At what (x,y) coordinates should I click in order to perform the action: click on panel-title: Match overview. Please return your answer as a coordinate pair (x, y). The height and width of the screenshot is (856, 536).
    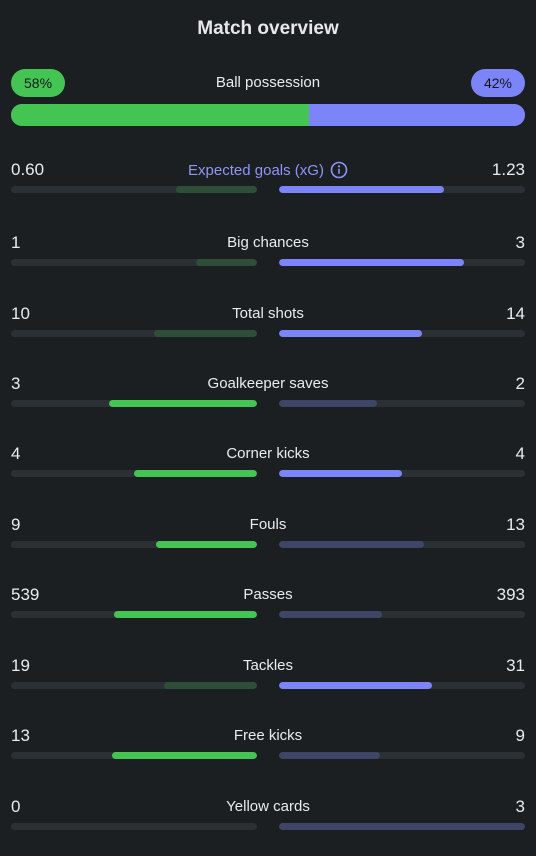
    Looking at the image, I should click on (268, 28).